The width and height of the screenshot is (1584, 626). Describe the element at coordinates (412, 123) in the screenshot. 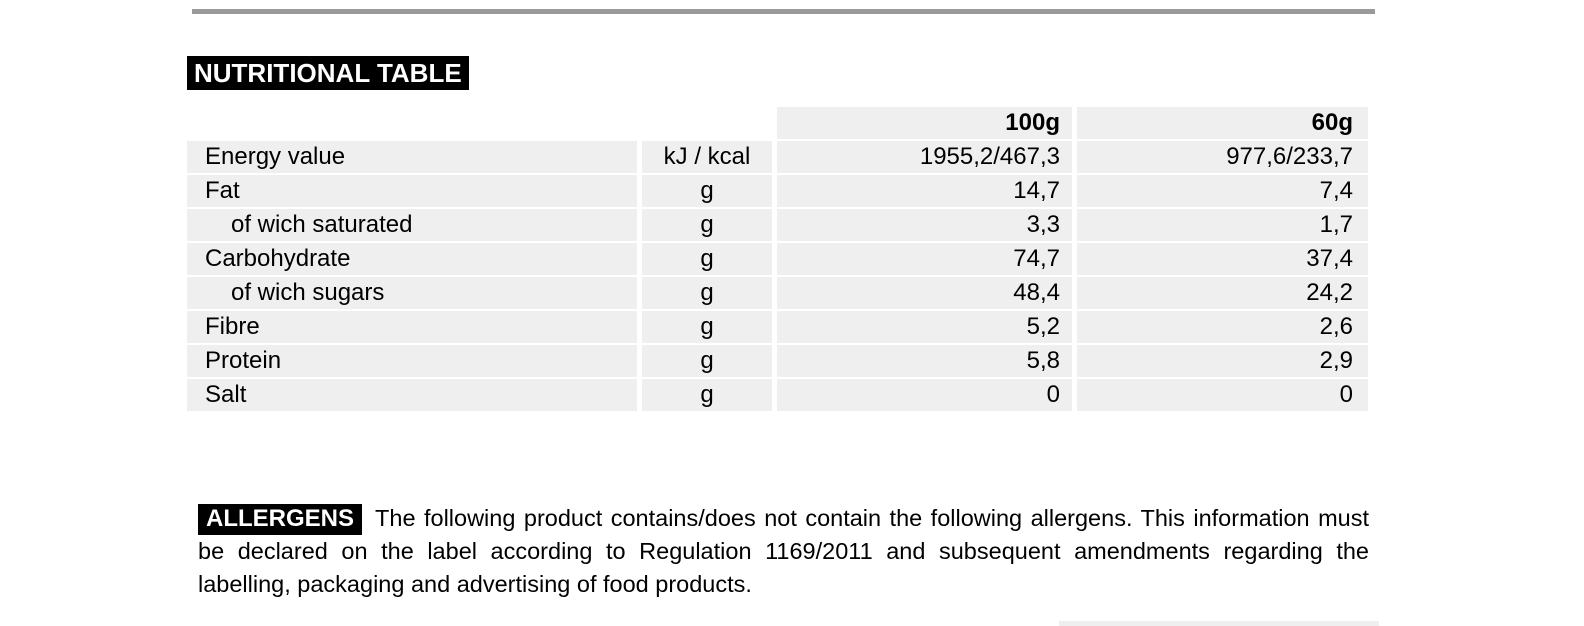

I see `header-spacer-label` at that location.